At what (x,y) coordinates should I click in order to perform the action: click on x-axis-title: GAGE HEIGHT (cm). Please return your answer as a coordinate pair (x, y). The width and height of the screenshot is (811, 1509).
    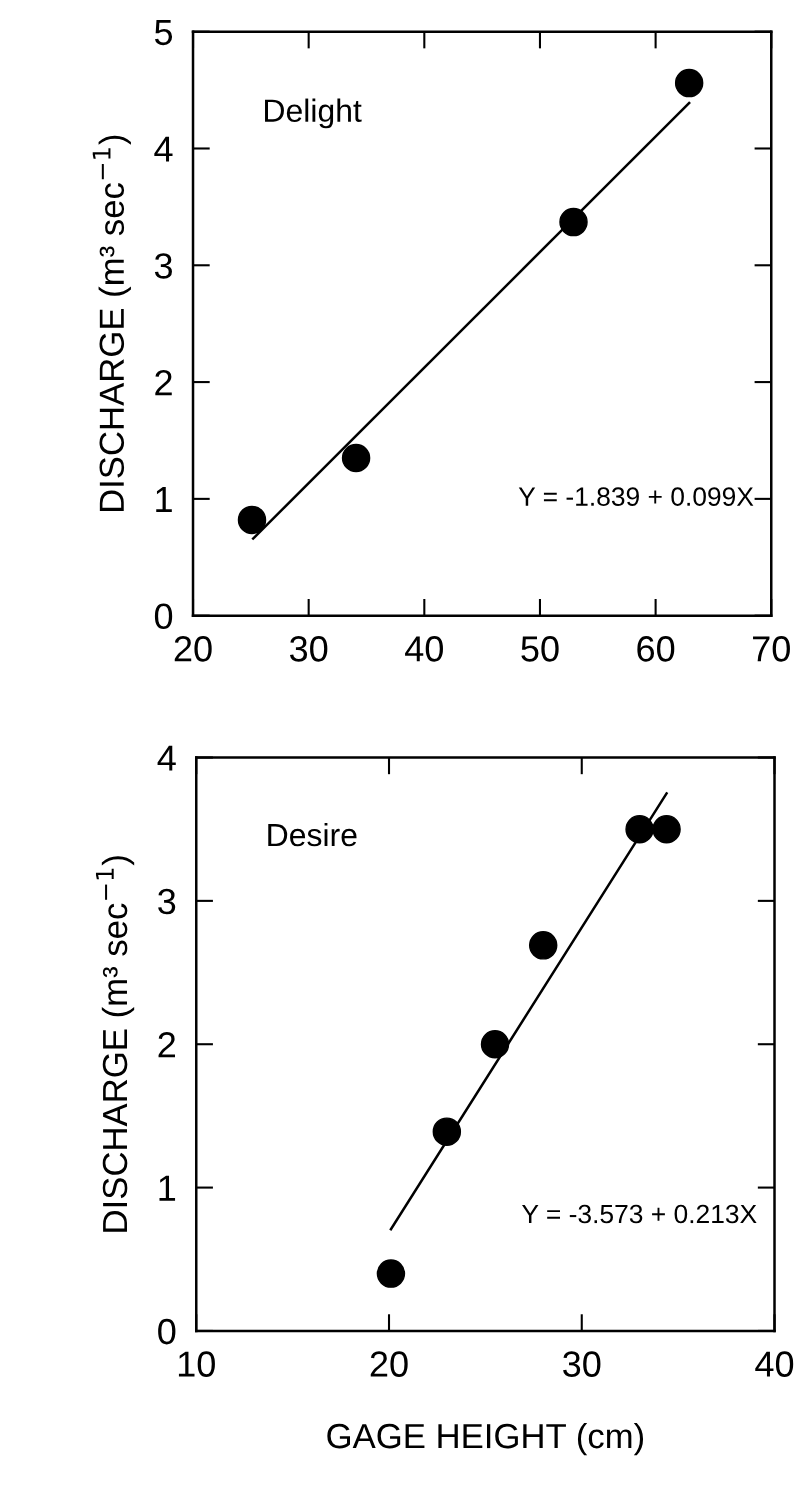
    Looking at the image, I should click on (485, 1439).